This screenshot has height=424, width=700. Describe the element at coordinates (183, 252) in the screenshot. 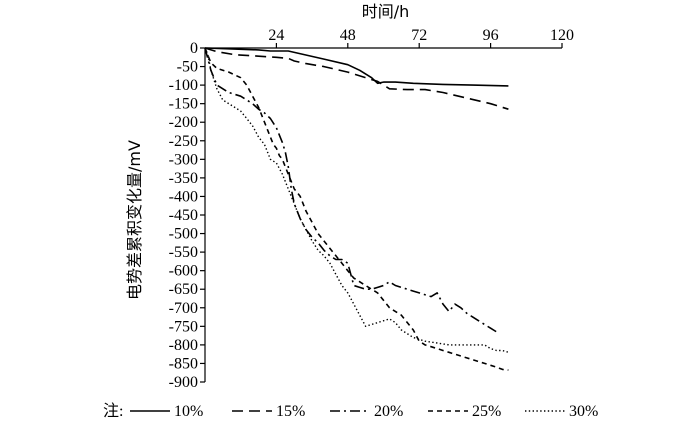

I see `y-tick-label: -550` at that location.